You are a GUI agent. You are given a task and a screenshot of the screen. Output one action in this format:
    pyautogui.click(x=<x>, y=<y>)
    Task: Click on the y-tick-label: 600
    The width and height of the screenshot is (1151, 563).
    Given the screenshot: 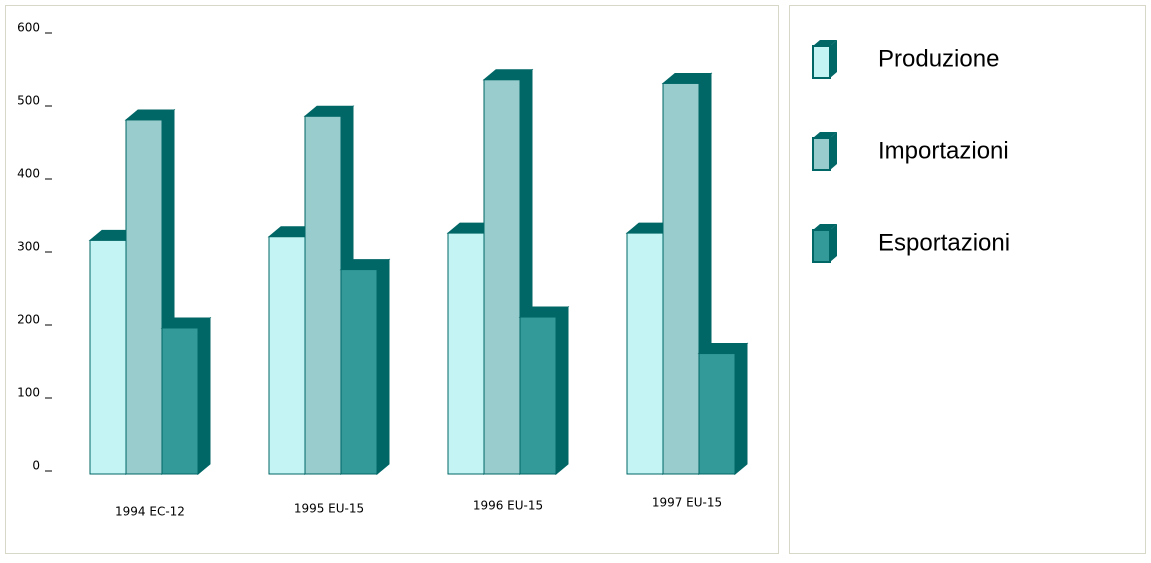 What is the action you would take?
    pyautogui.click(x=28, y=28)
    